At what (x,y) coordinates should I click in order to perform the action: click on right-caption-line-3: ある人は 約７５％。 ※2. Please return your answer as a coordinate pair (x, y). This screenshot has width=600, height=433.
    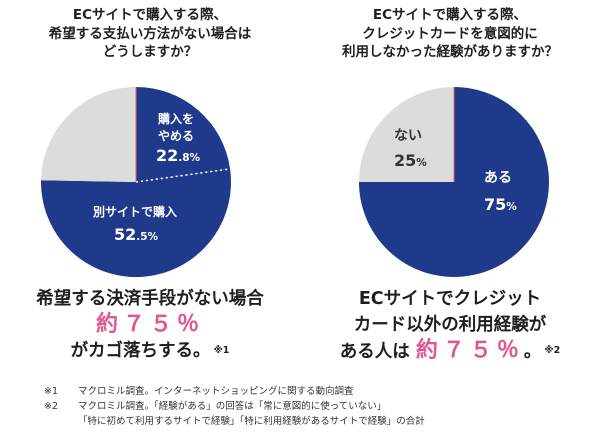
    Looking at the image, I should click on (450, 351).